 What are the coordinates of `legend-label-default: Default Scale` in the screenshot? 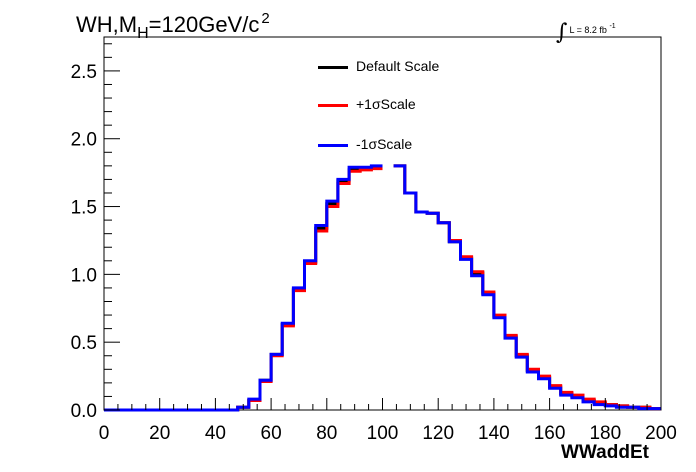 It's located at (398, 66).